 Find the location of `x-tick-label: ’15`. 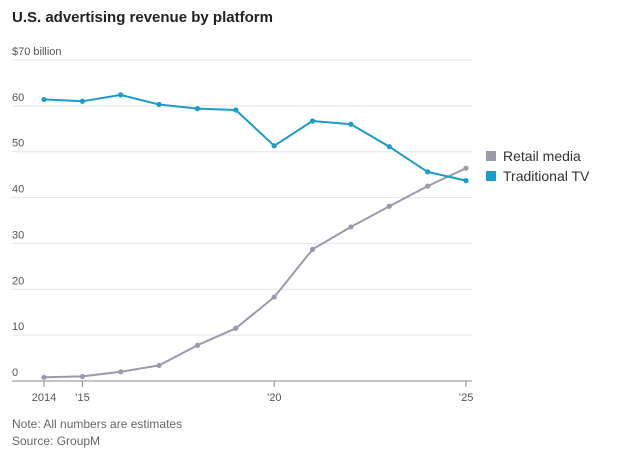

x-tick-label: ’15 is located at coordinates (82, 398).